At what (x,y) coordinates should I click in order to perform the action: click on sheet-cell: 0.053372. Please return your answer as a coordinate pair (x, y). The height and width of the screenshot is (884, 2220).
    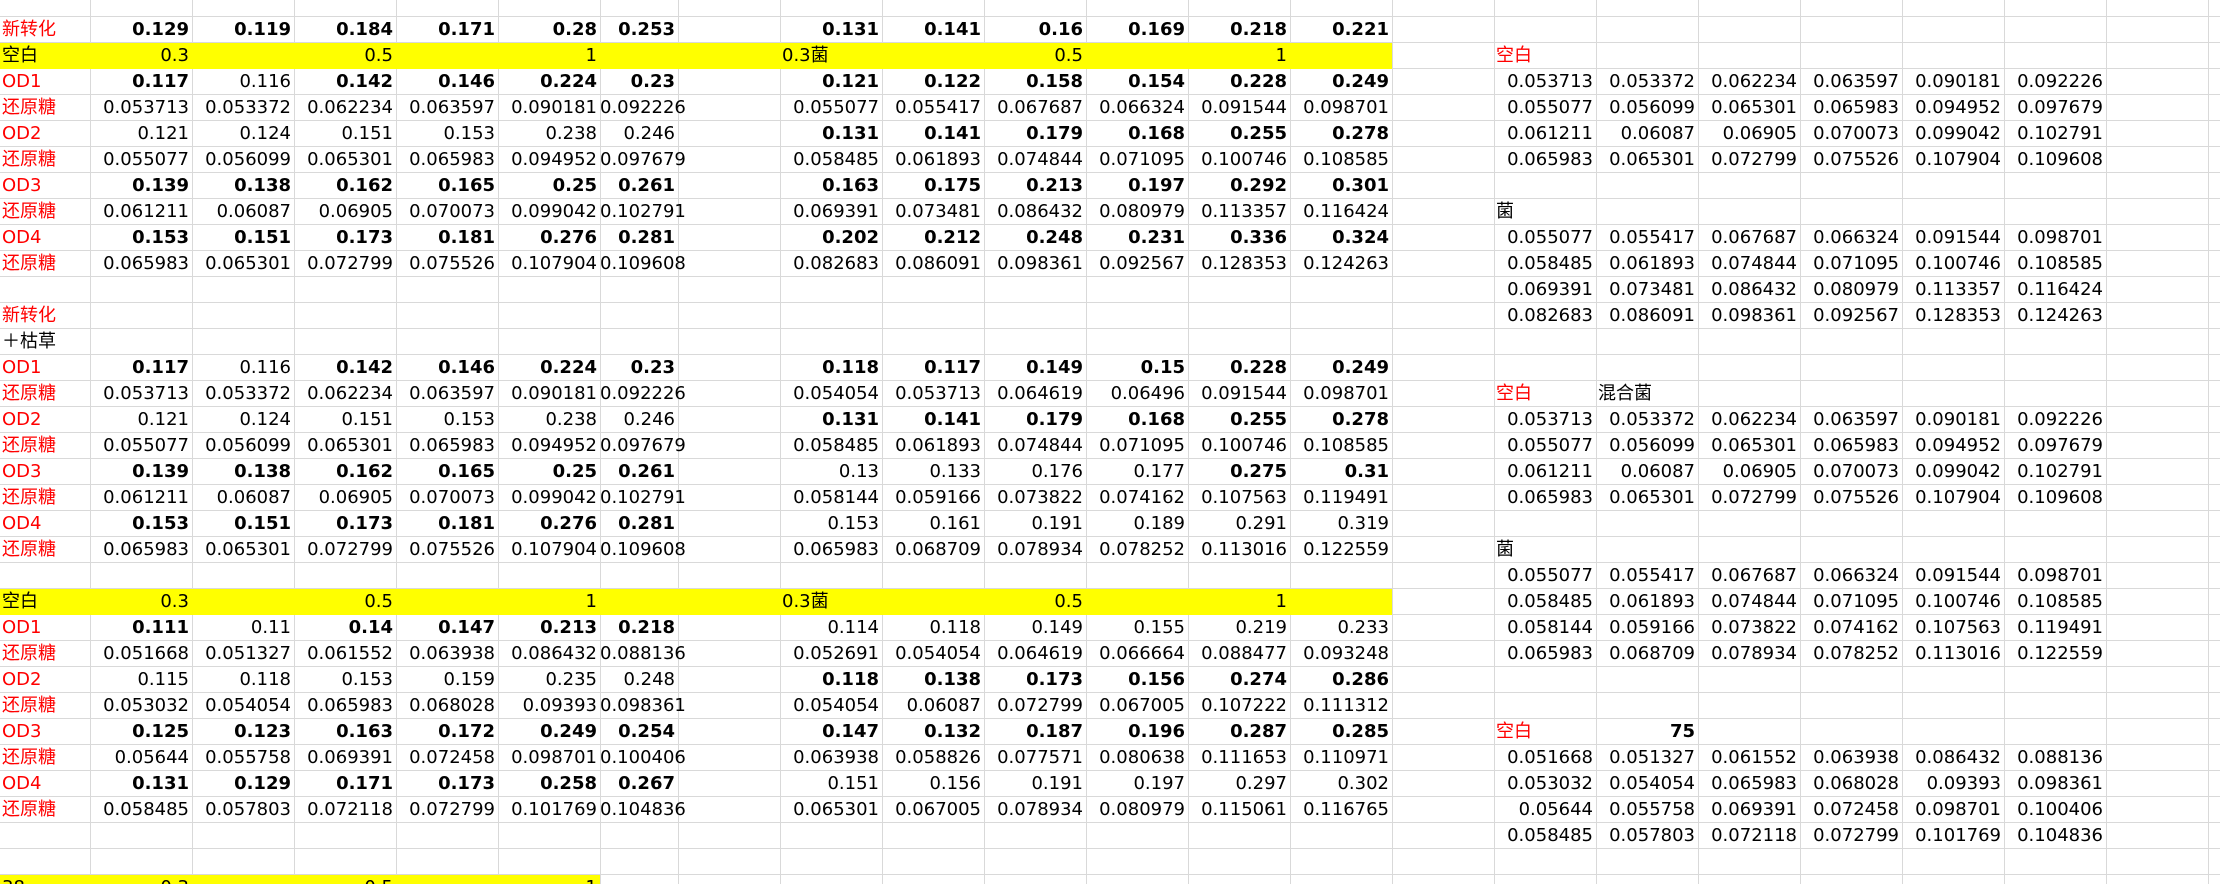
    Looking at the image, I should click on (1652, 81).